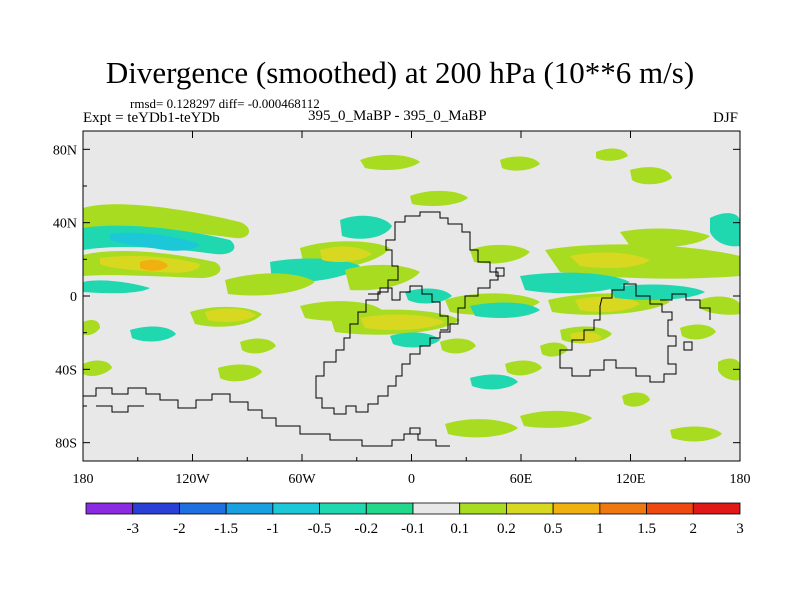 The image size is (800, 600). I want to click on lat-tick-label: 80S, so click(66, 444).